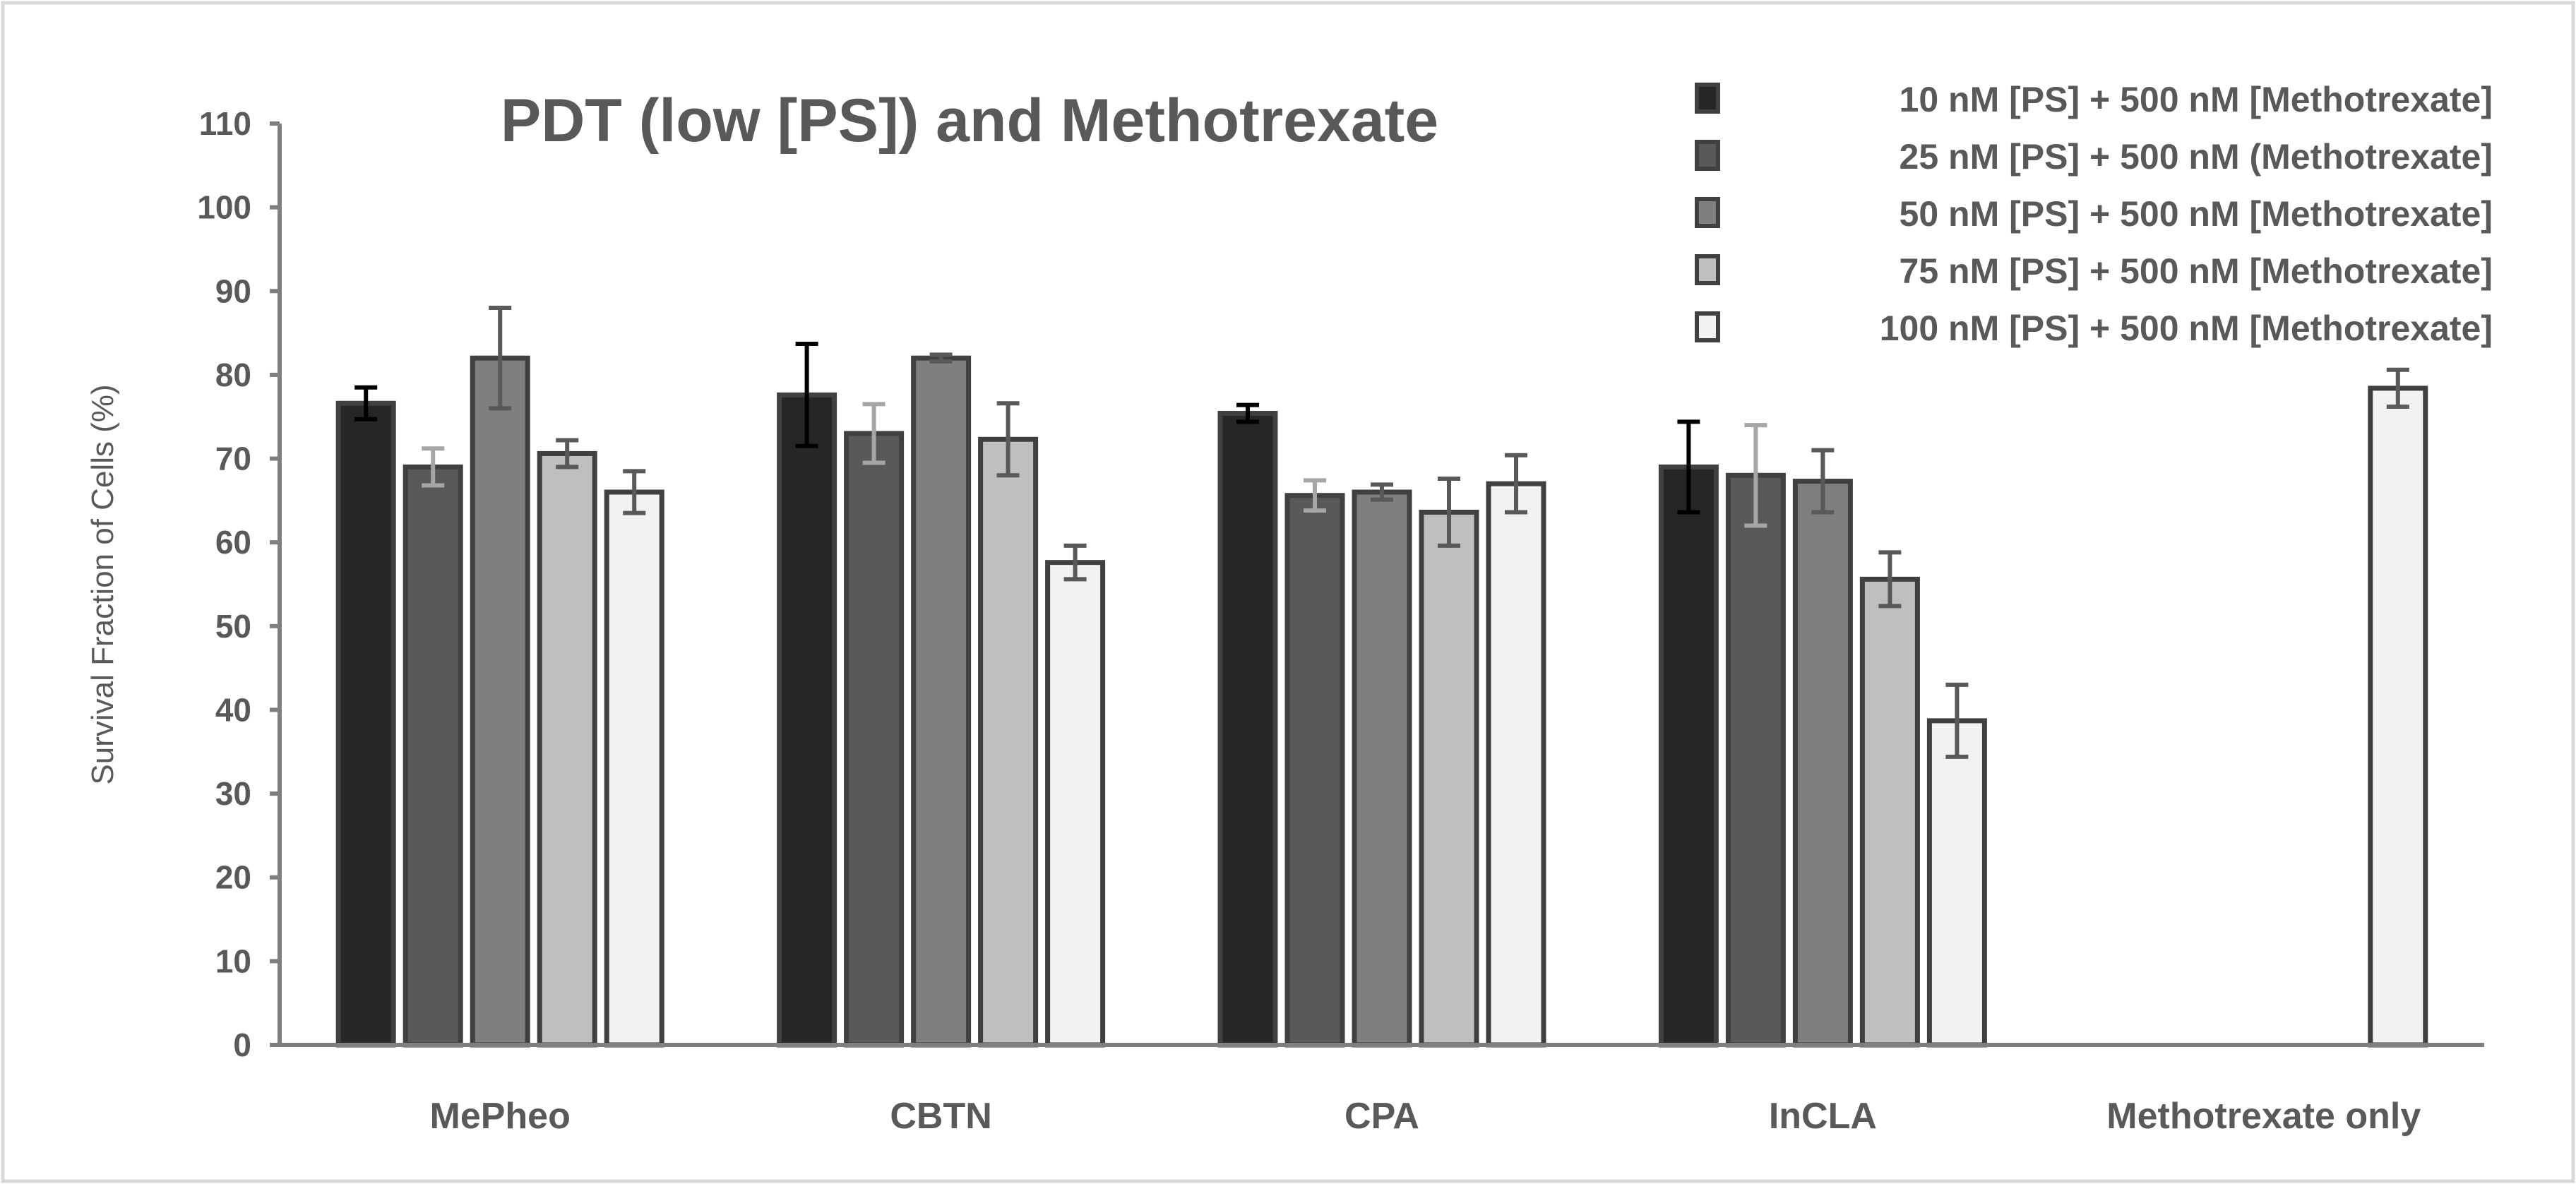 This screenshot has height=1184, width=2576. I want to click on x-axis: MePheo CBTN CPA InCLA Methotrexate only, so click(1382, 1090).